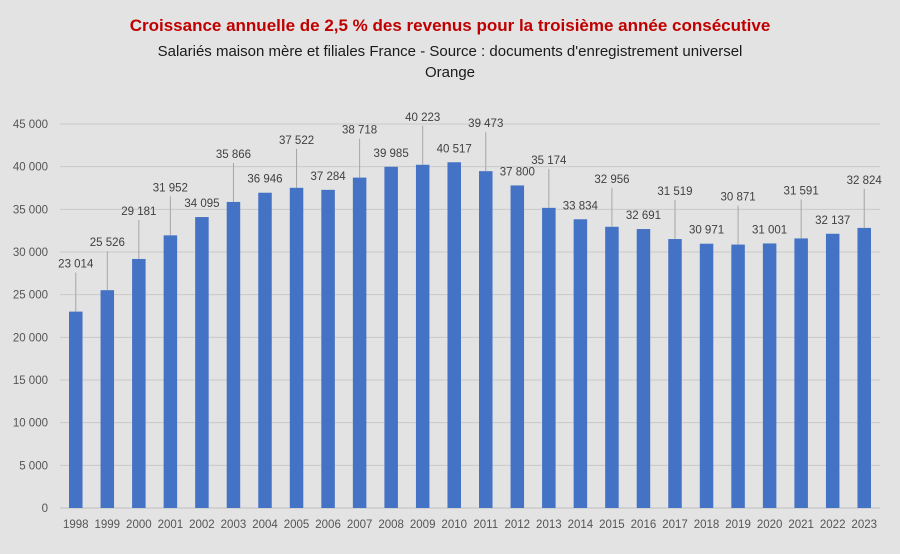  I want to click on data-label: 40 223, so click(422, 118).